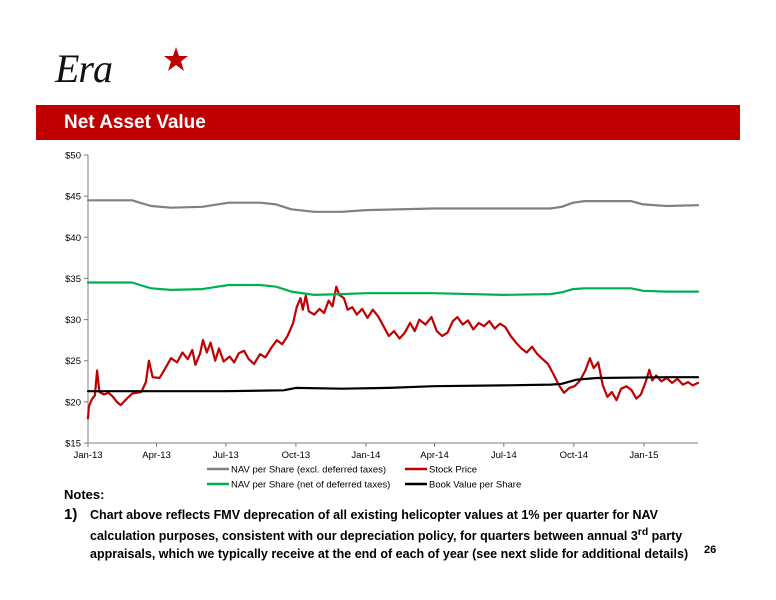 This screenshot has height=600, width=776. I want to click on y-tick-label: $45, so click(73, 197).